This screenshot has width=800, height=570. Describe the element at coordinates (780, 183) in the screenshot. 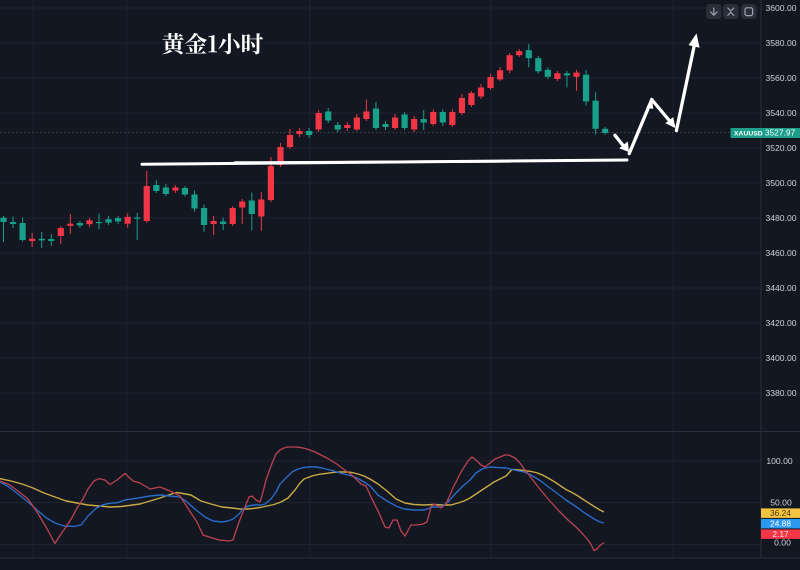

I see `svg-text: 3500.00` at that location.